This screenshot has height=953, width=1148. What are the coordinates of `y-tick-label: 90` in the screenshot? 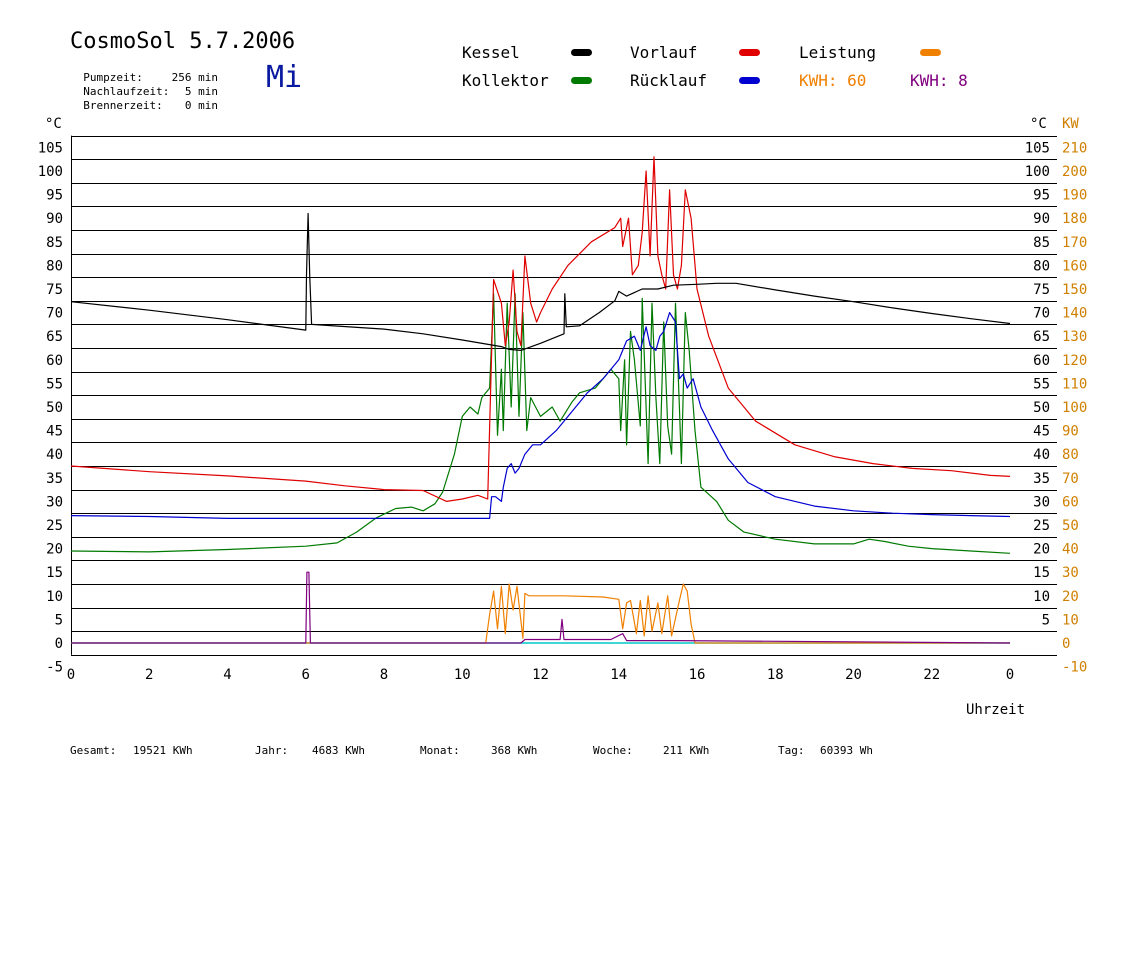 It's located at (54, 219).